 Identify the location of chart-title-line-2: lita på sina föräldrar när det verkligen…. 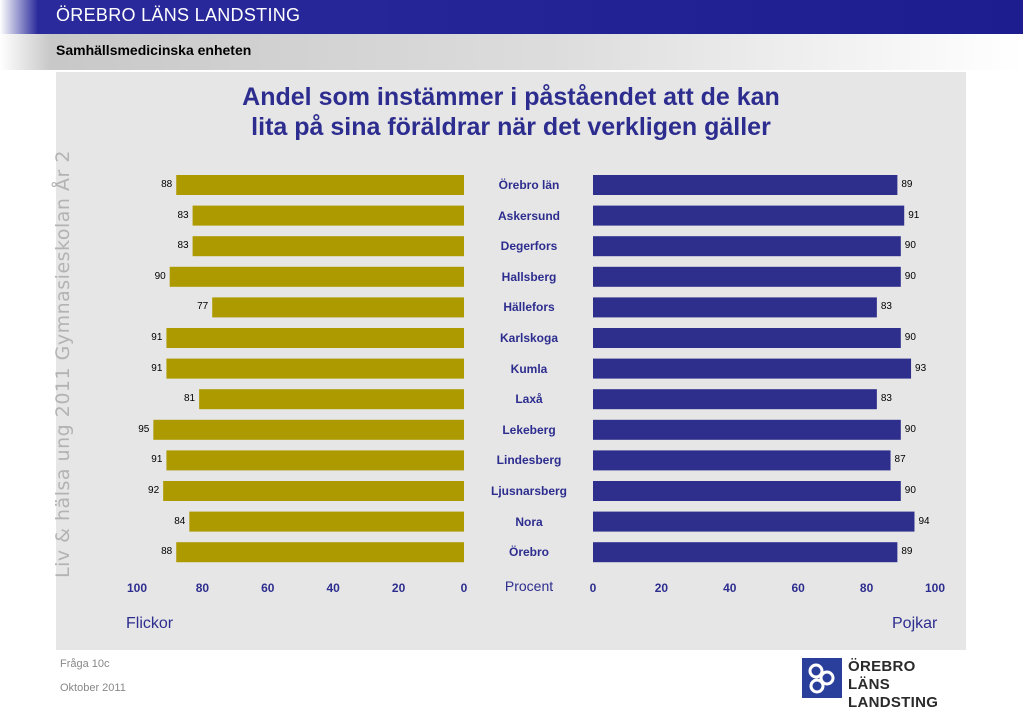
(511, 127).